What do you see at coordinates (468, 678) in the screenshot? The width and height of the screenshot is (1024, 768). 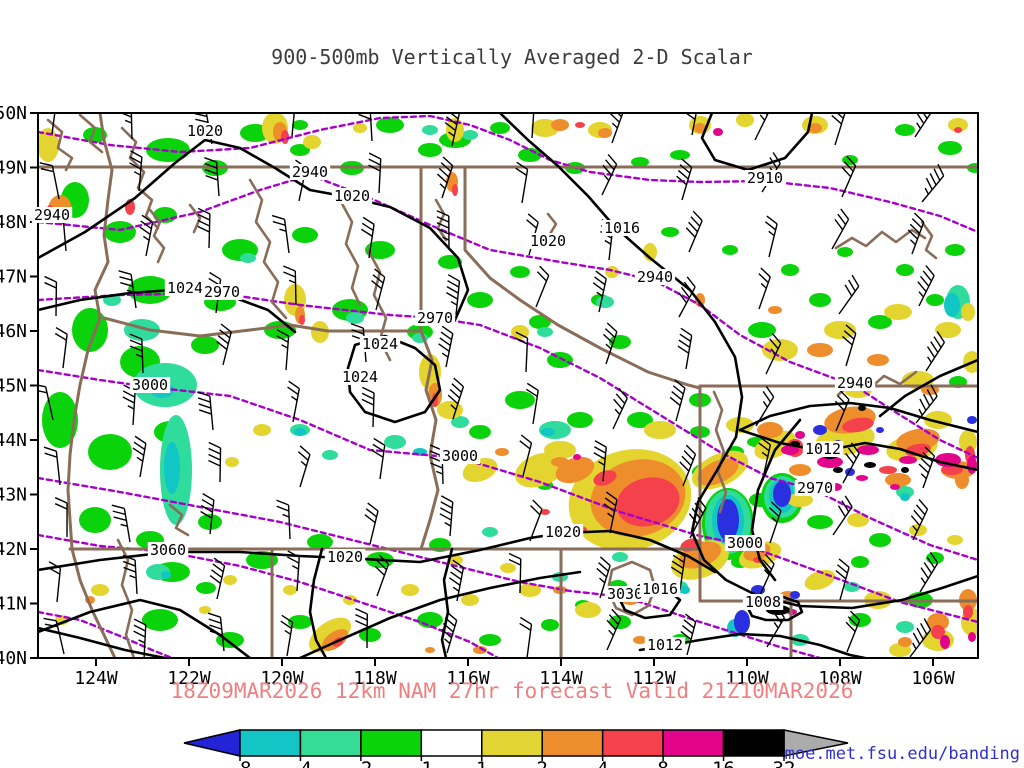 I see `lon-label: 116W` at bounding box center [468, 678].